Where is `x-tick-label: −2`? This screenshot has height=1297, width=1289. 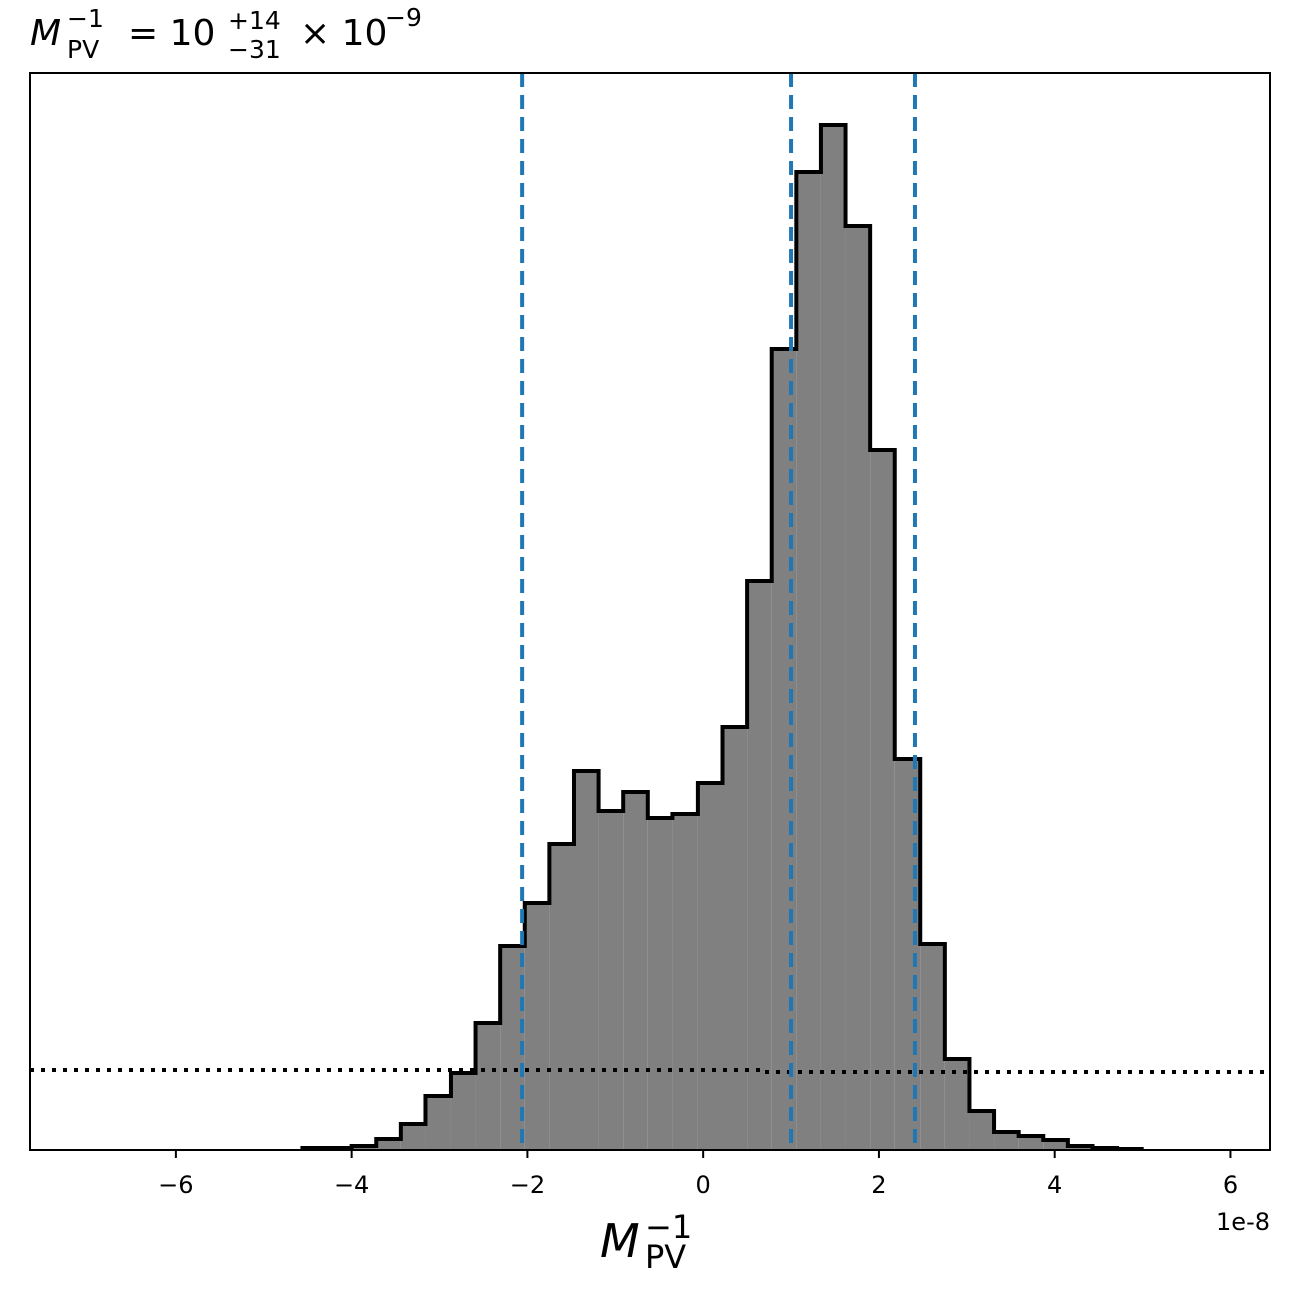 x-tick-label: −2 is located at coordinates (527, 1185).